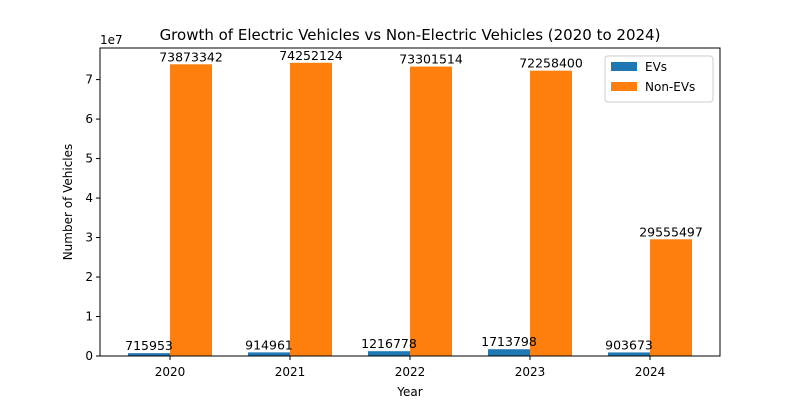 Image resolution: width=800 pixels, height=400 pixels. I want to click on y-tick-label: 5, so click(89, 159).